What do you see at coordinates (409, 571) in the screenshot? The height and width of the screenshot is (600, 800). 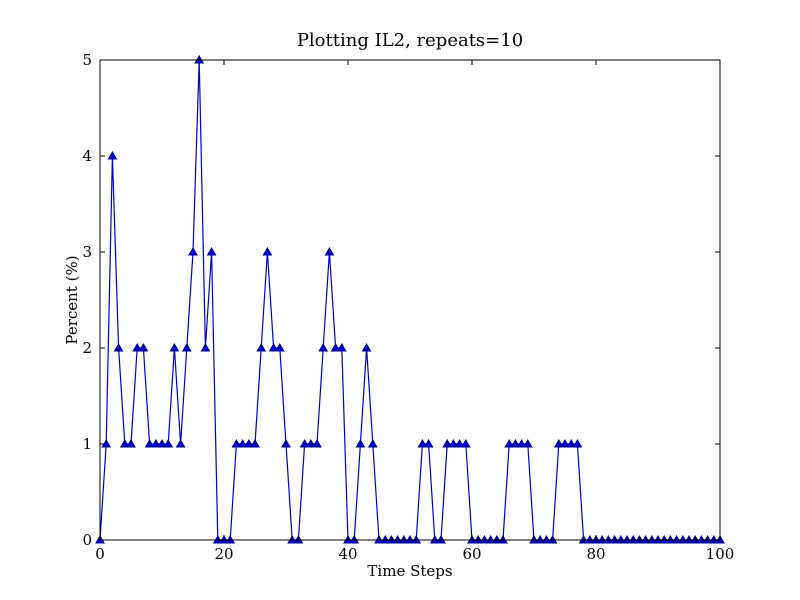 I see `x-axis-label: Time Steps` at bounding box center [409, 571].